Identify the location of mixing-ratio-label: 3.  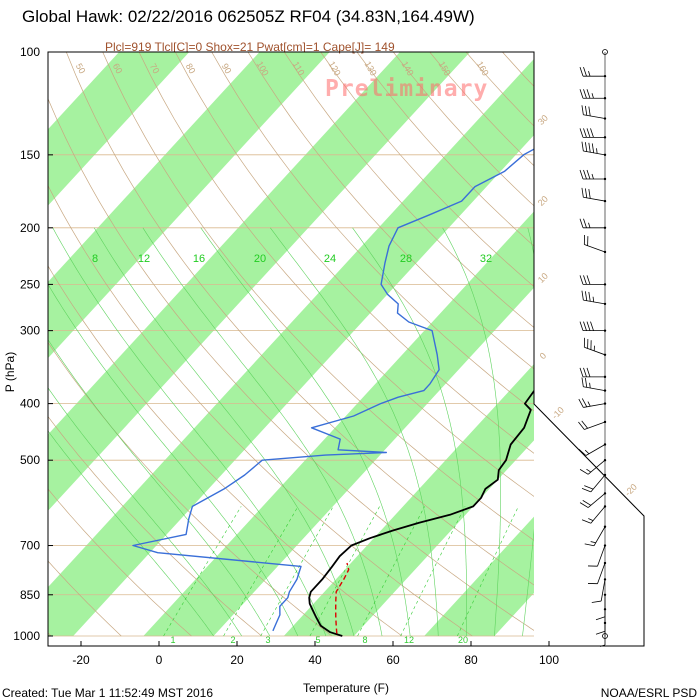
(267, 640).